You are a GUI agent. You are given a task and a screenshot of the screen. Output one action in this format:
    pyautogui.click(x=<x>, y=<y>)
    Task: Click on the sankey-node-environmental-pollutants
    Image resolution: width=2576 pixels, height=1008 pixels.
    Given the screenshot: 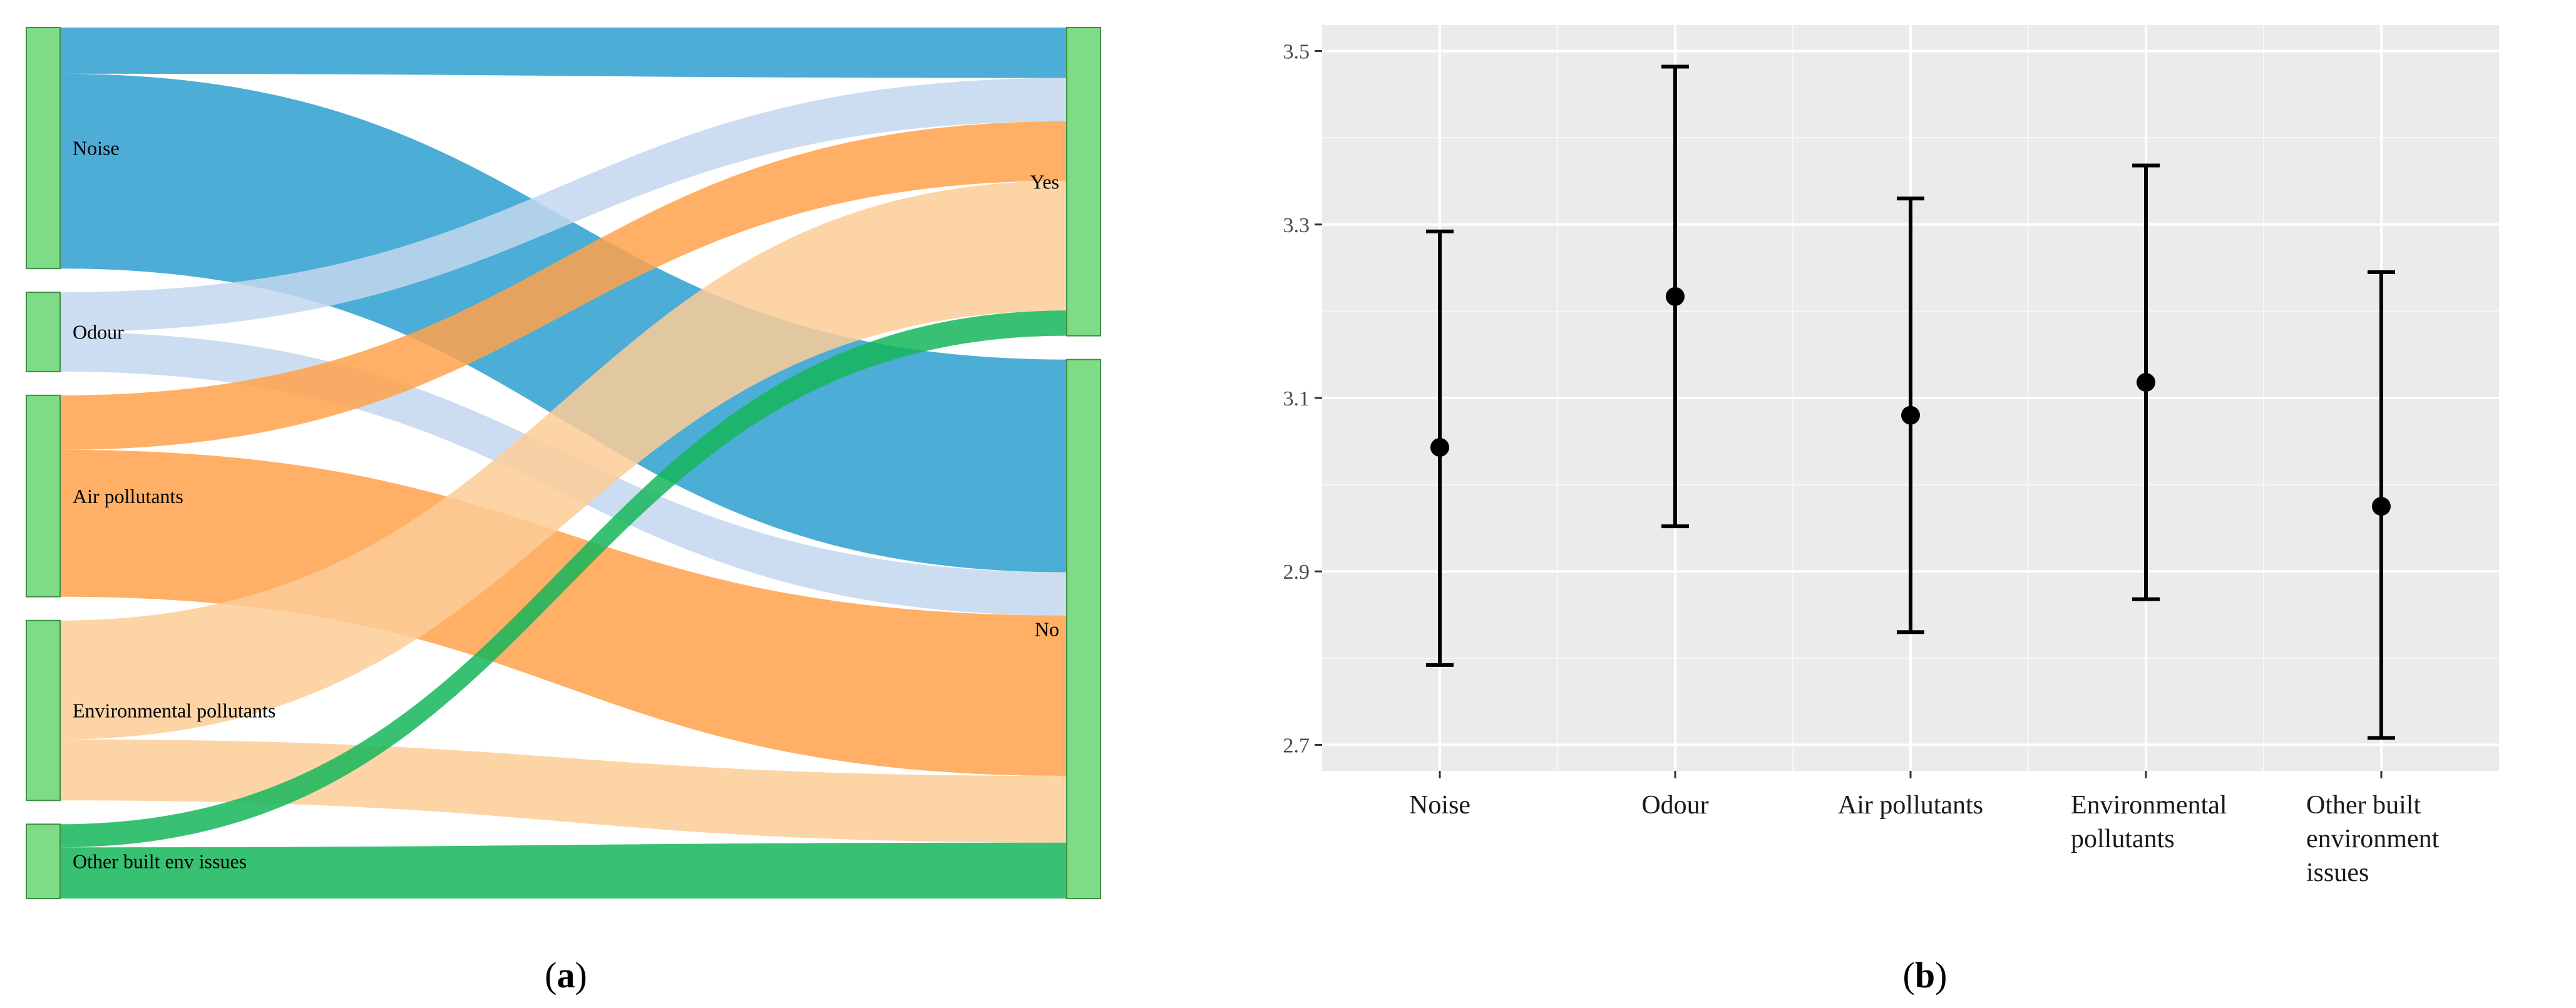 What is the action you would take?
    pyautogui.click(x=44, y=710)
    